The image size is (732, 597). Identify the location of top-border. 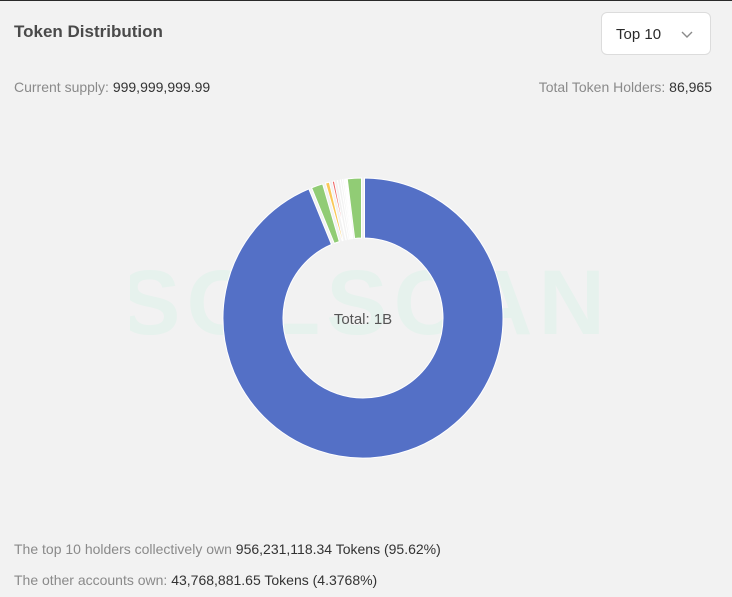
(366, 0).